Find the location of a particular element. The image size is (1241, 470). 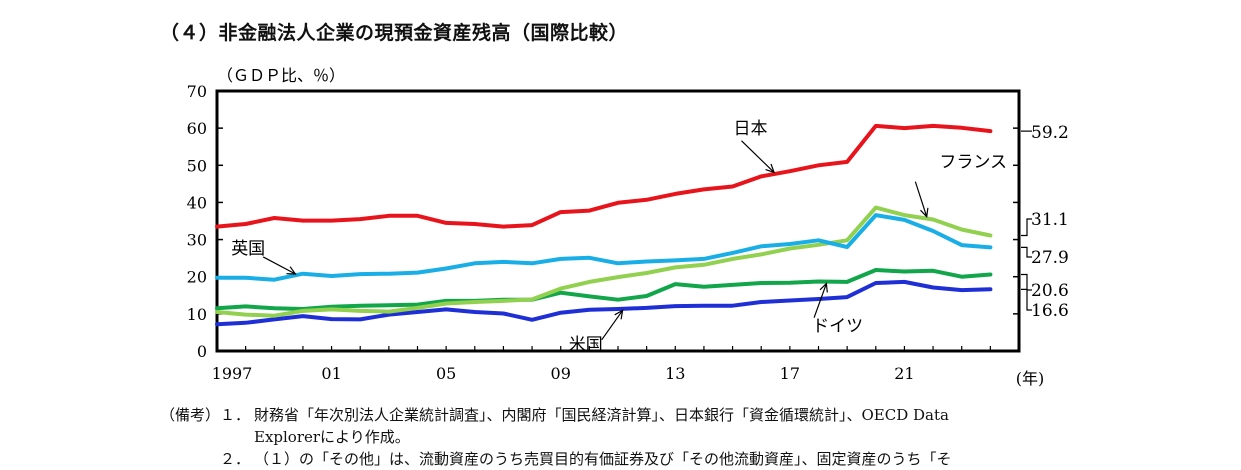

note-number: １． is located at coordinates (235, 415).